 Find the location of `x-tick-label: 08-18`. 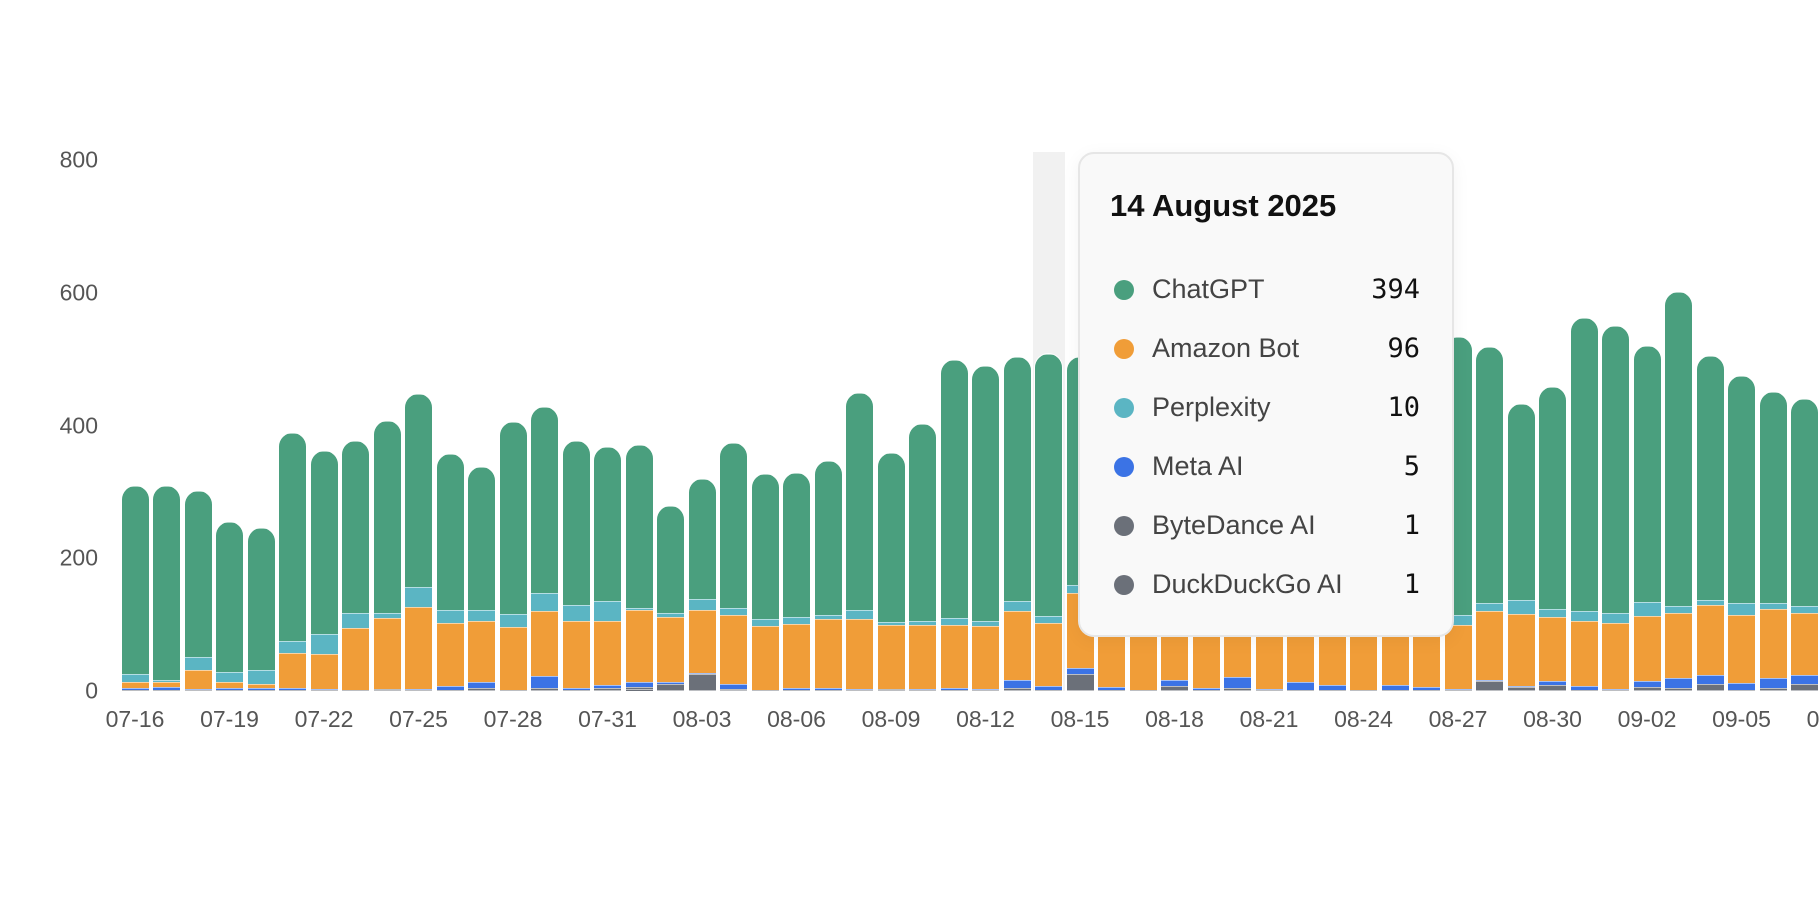

x-tick-label: 08-18 is located at coordinates (1174, 719).